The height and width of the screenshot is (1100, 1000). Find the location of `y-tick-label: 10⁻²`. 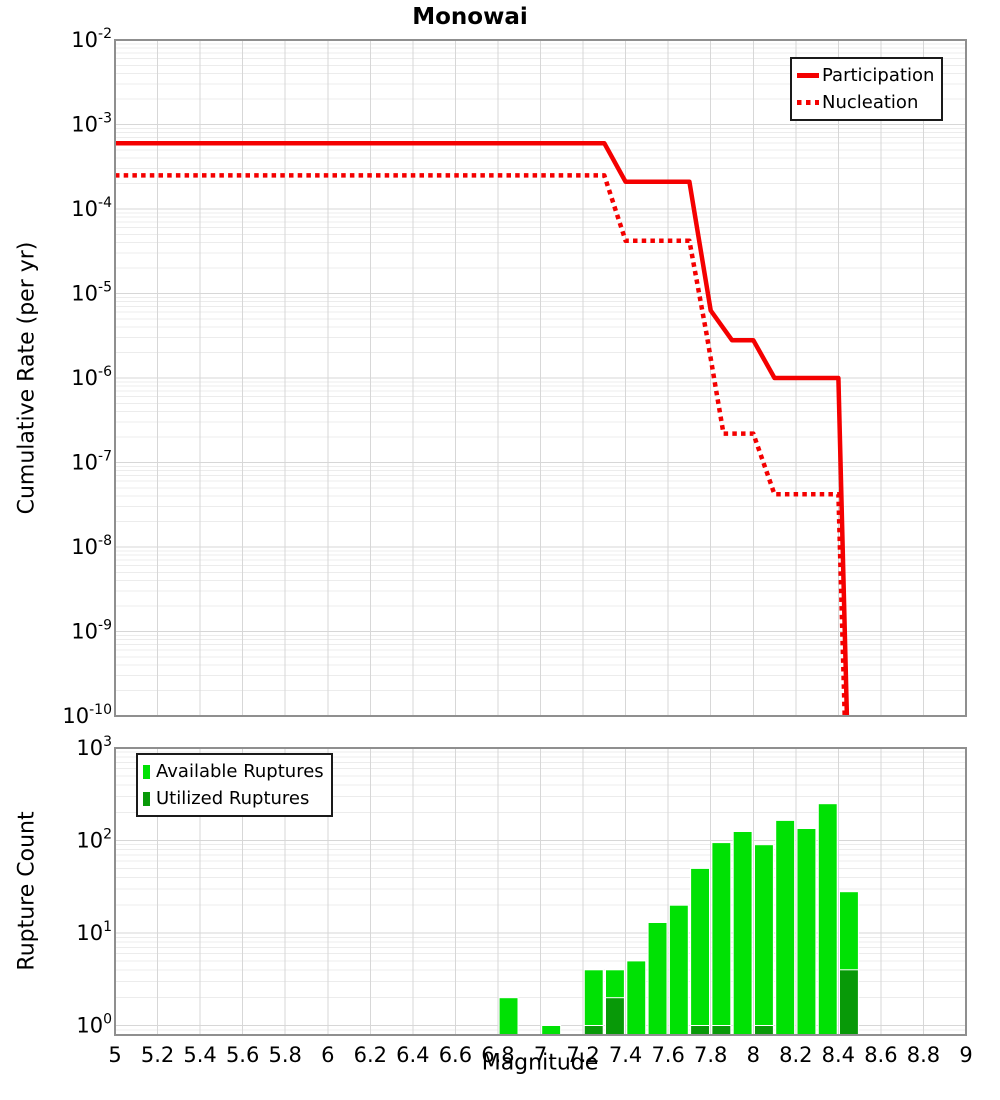

y-tick-label: 10⁻² is located at coordinates (91, 39).